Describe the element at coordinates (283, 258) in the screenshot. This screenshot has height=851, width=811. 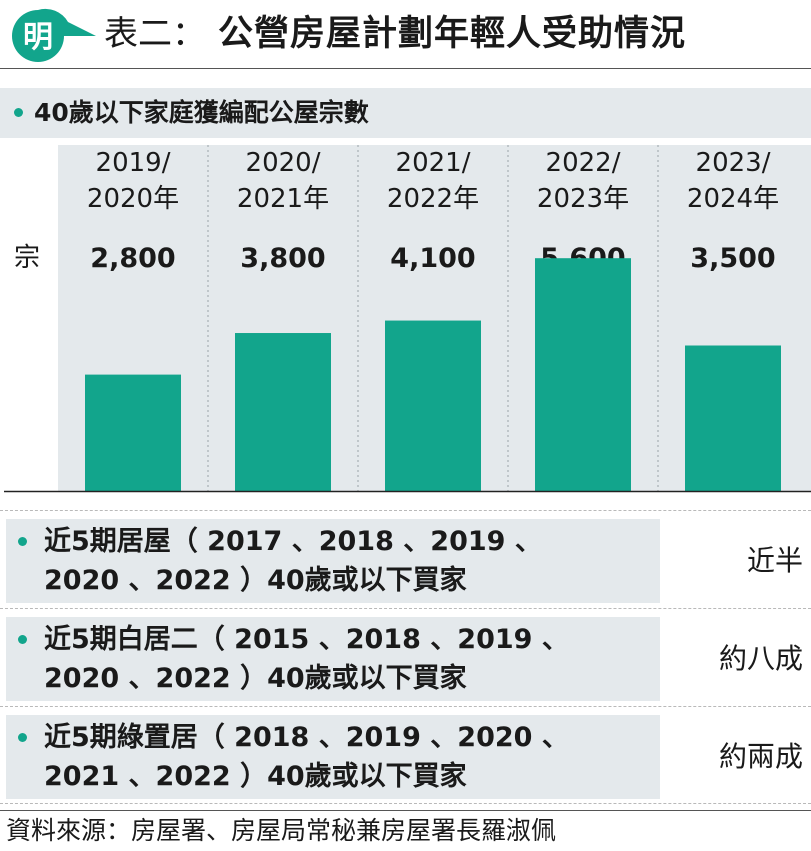
I see `data-label: 3,800` at that location.